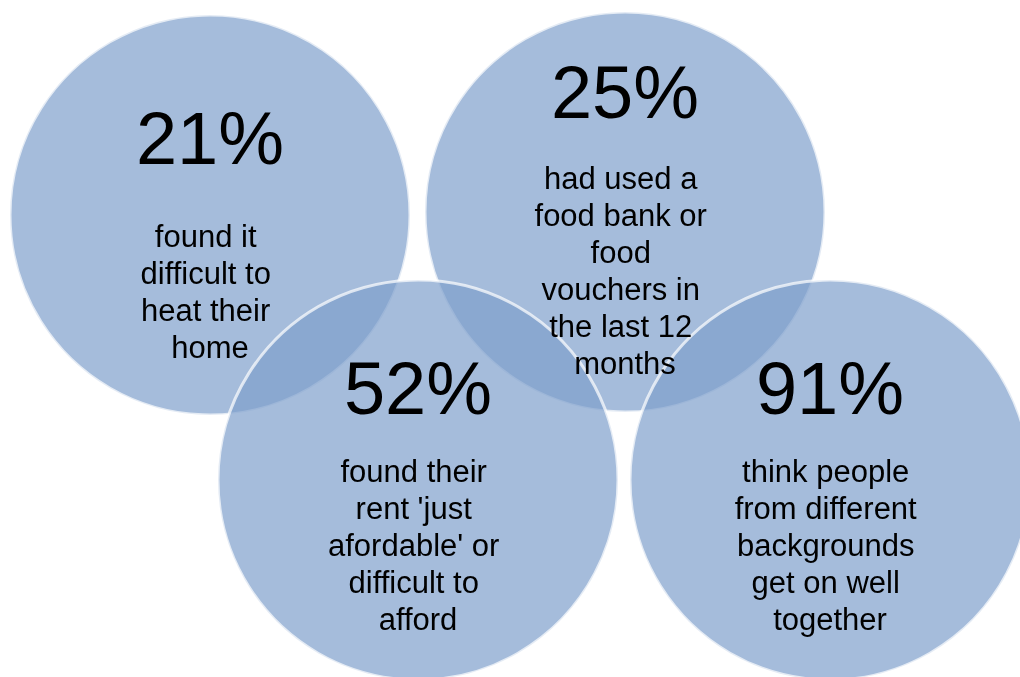  Describe the element at coordinates (830, 388) in the screenshot. I see `data-label: 91%` at that location.